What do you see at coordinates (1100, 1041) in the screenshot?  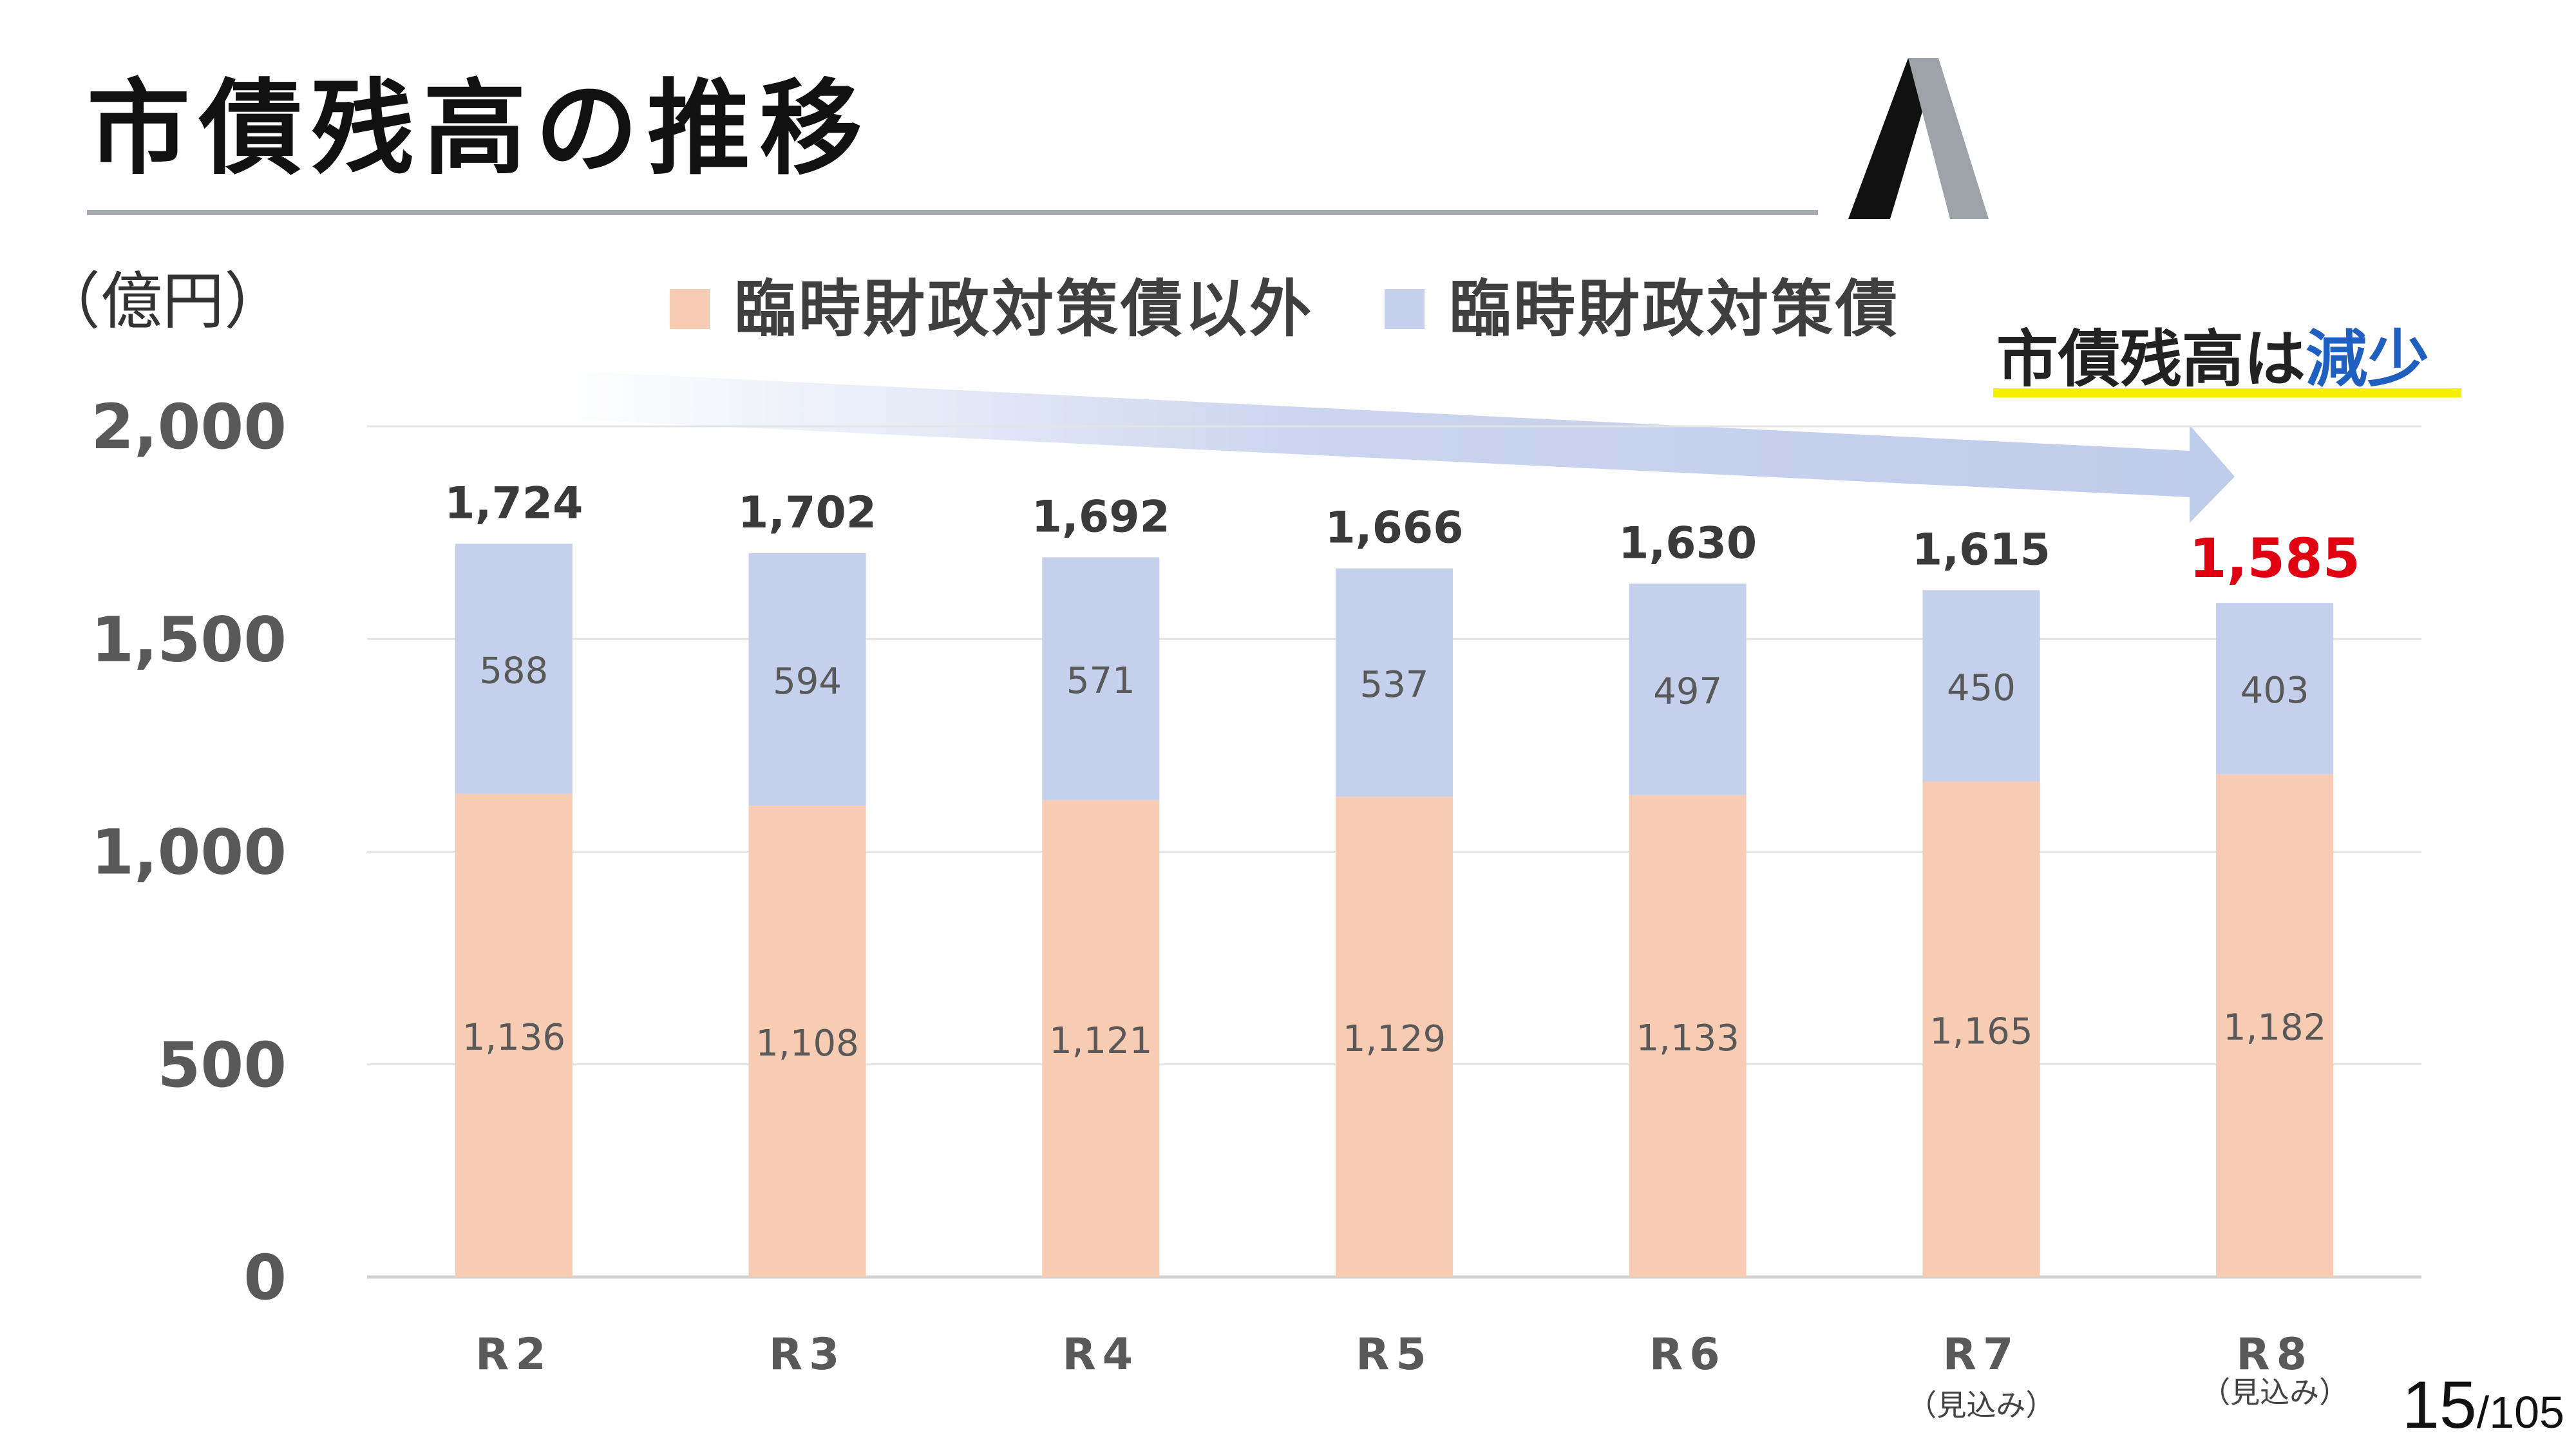 I see `segment-value-label: 1,121` at bounding box center [1100, 1041].